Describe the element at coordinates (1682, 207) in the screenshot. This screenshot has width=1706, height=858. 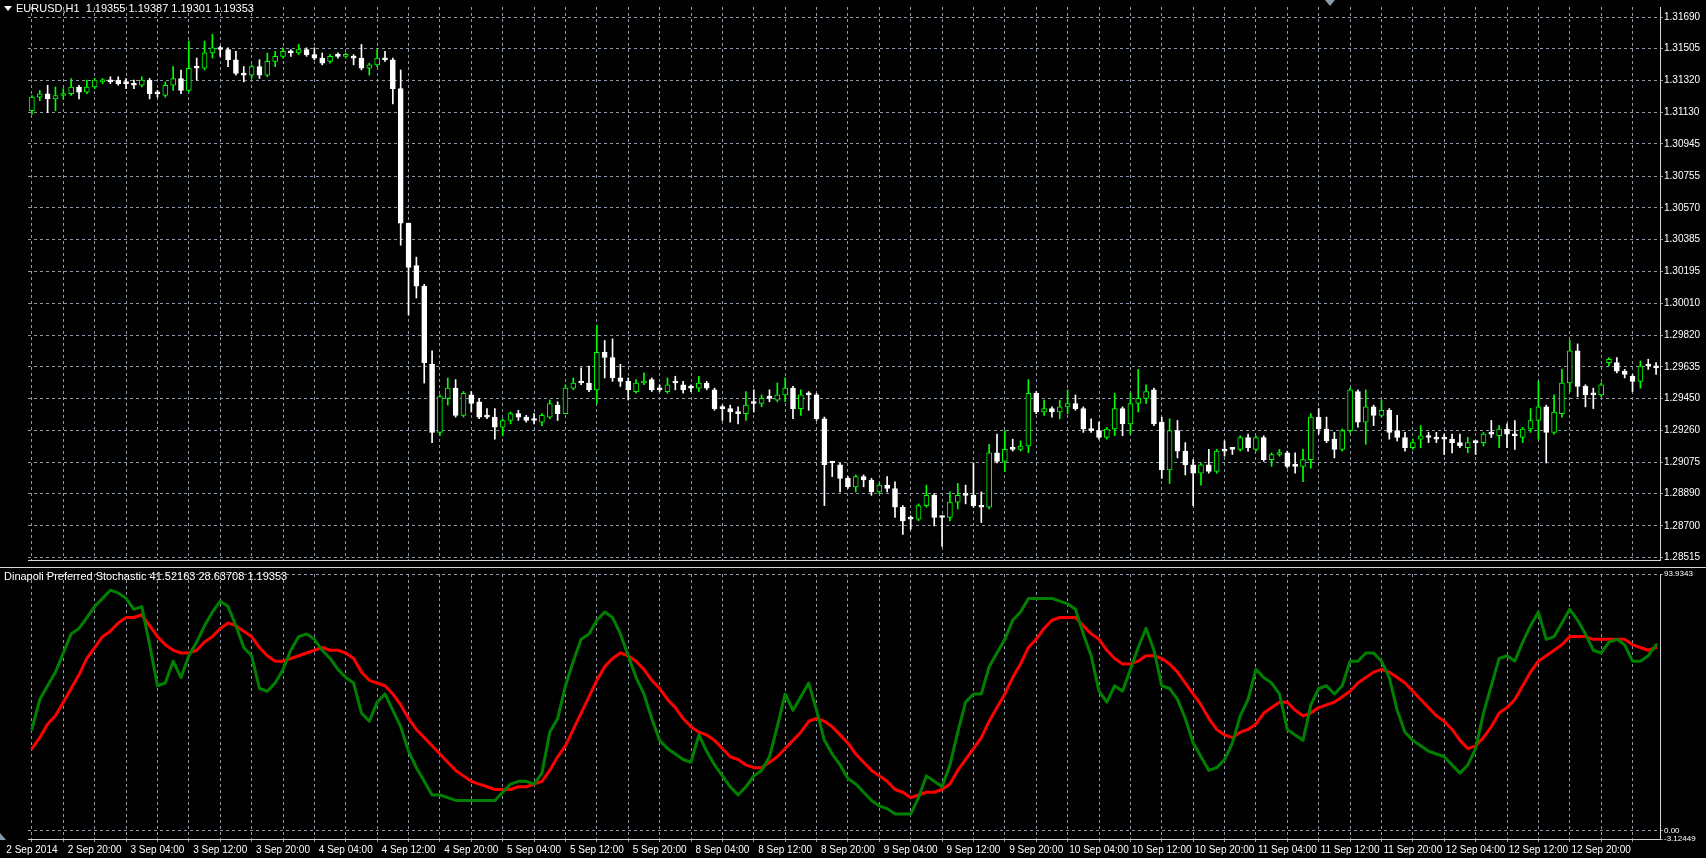
I see `y-tick-label: 1.30570` at that location.